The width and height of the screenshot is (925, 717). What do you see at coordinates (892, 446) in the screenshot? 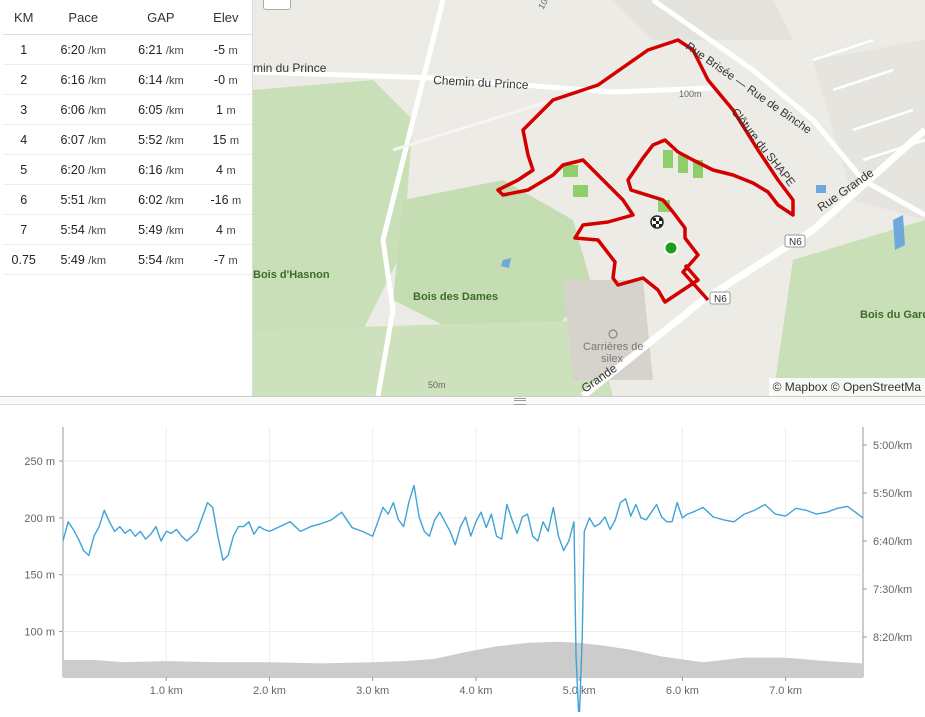
I see `y2-tick-label: 5:00/km` at bounding box center [892, 446].